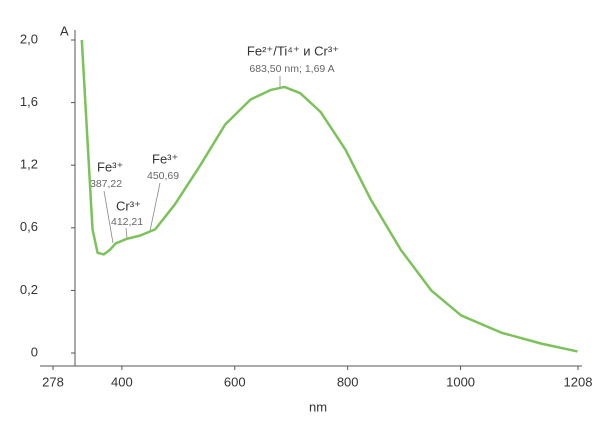 This screenshot has height=428, width=600. Describe the element at coordinates (348, 381) in the screenshot. I see `x-tick-label: 800` at that location.